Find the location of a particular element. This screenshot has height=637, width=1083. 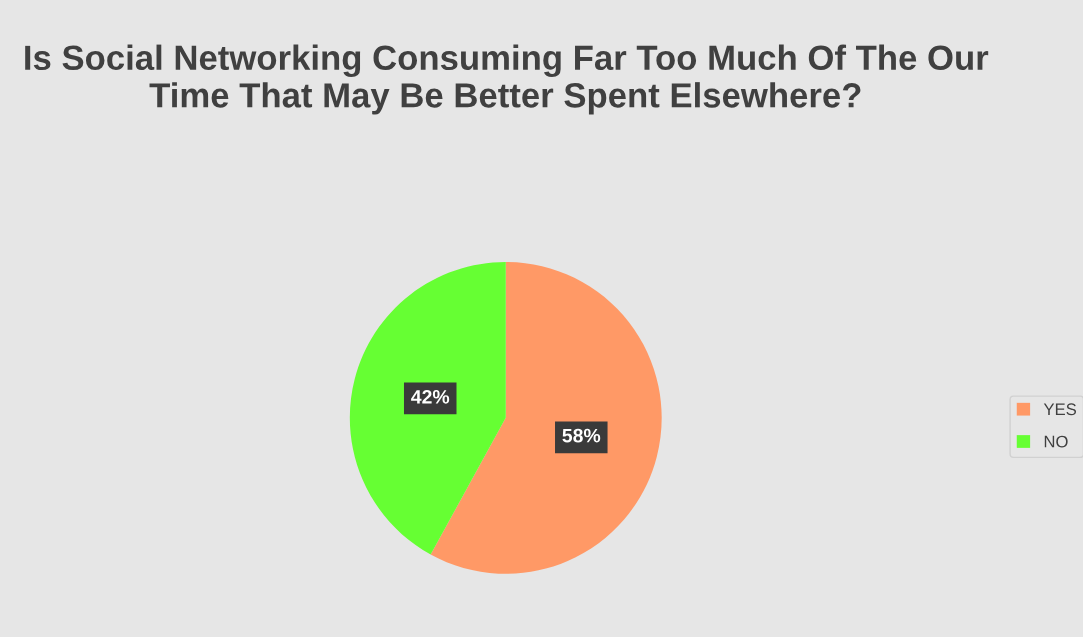

data-label: 58% is located at coordinates (581, 435).